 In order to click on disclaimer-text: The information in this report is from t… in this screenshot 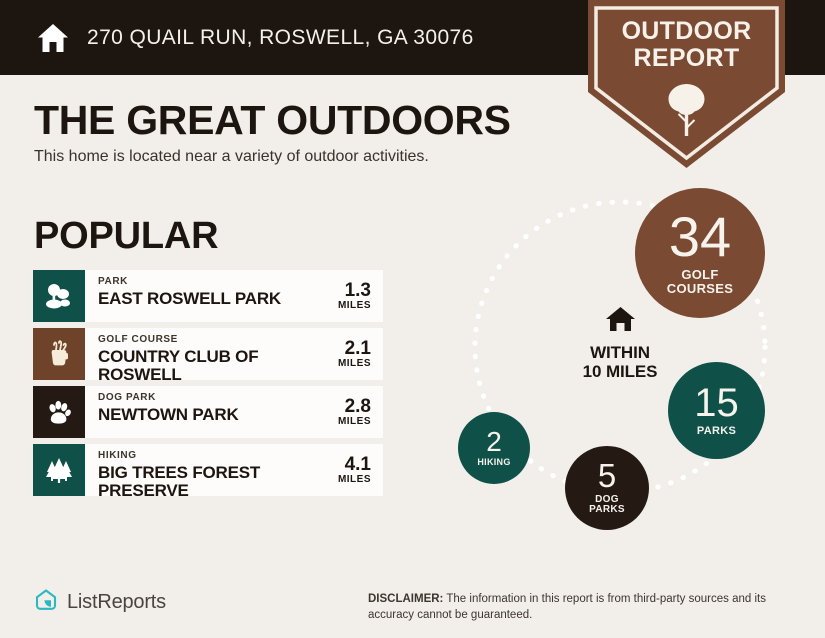, I will do `click(567, 607)`.